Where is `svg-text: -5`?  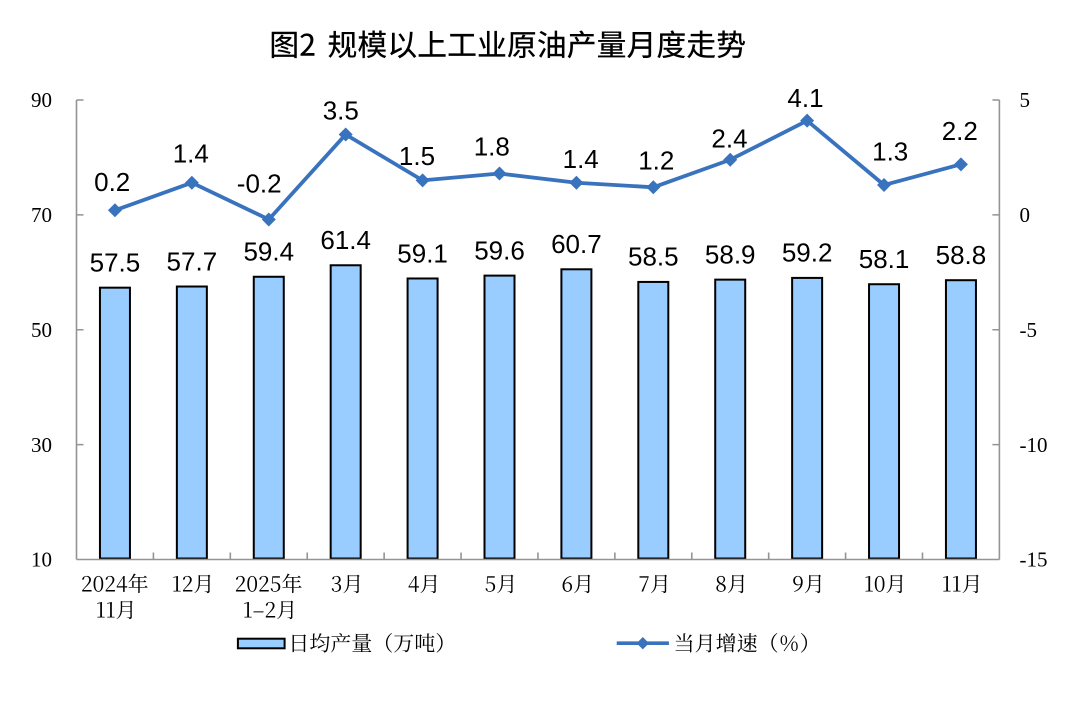
svg-text: -5 is located at coordinates (1029, 330).